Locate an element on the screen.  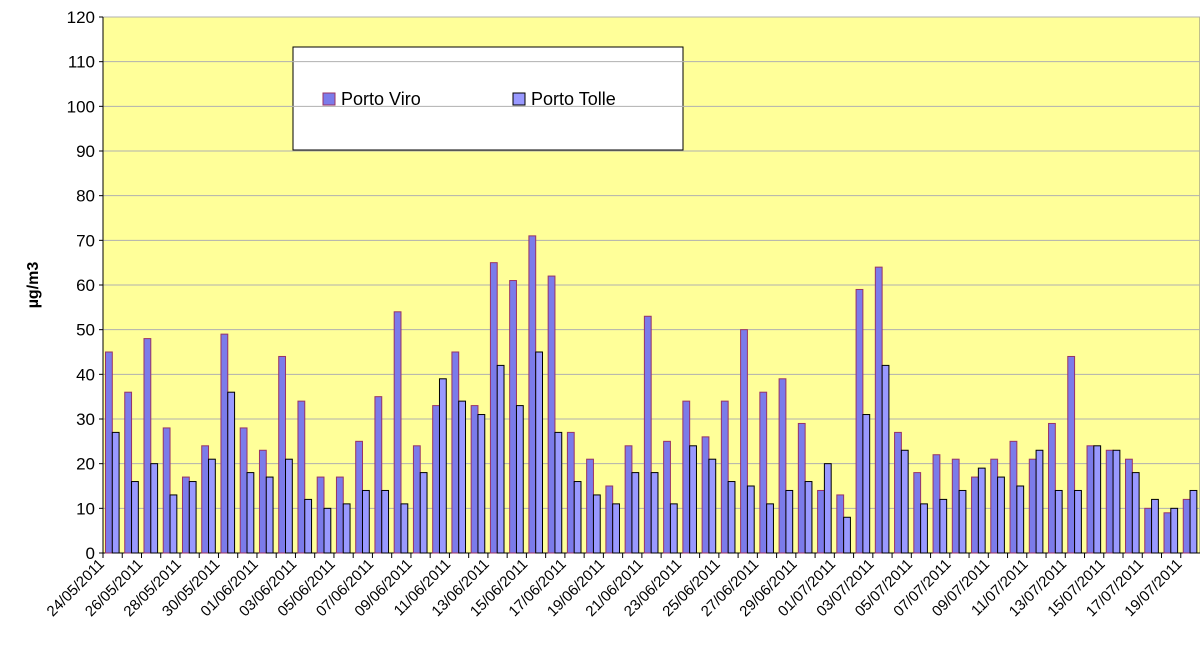
y-tick-label: 70 is located at coordinates (85, 240).